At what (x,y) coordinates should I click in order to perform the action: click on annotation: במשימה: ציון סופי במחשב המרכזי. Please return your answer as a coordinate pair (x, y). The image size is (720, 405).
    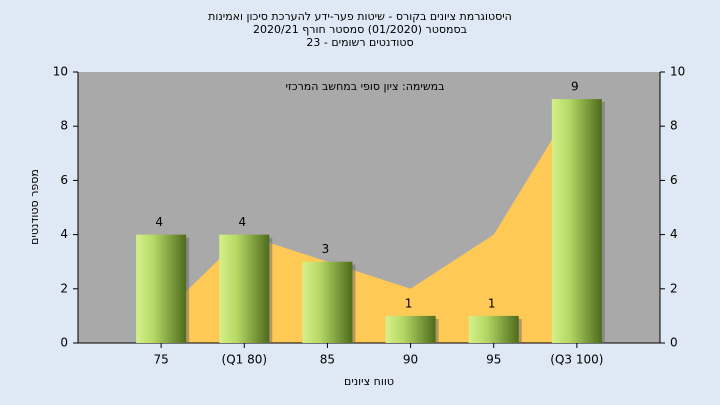
    Looking at the image, I should click on (364, 86).